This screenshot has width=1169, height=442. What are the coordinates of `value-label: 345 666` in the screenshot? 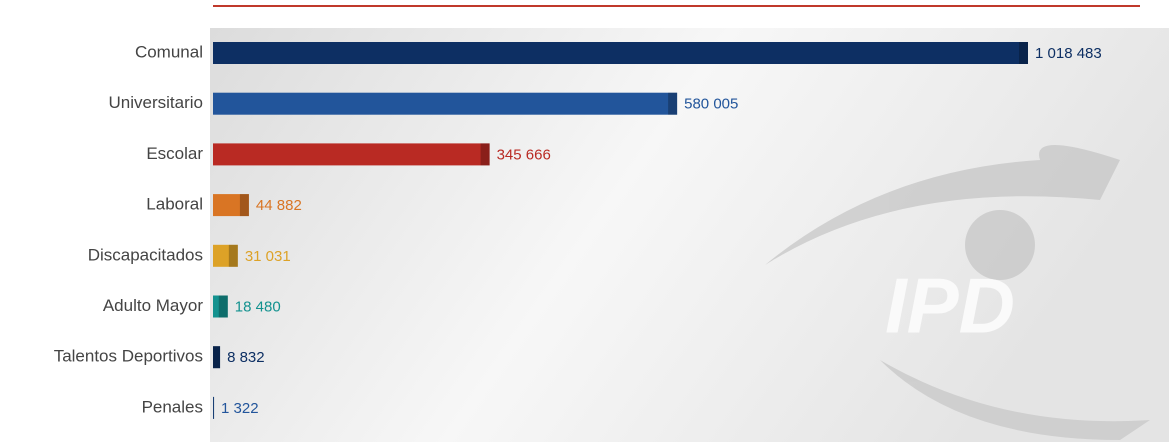 It's located at (524, 154).